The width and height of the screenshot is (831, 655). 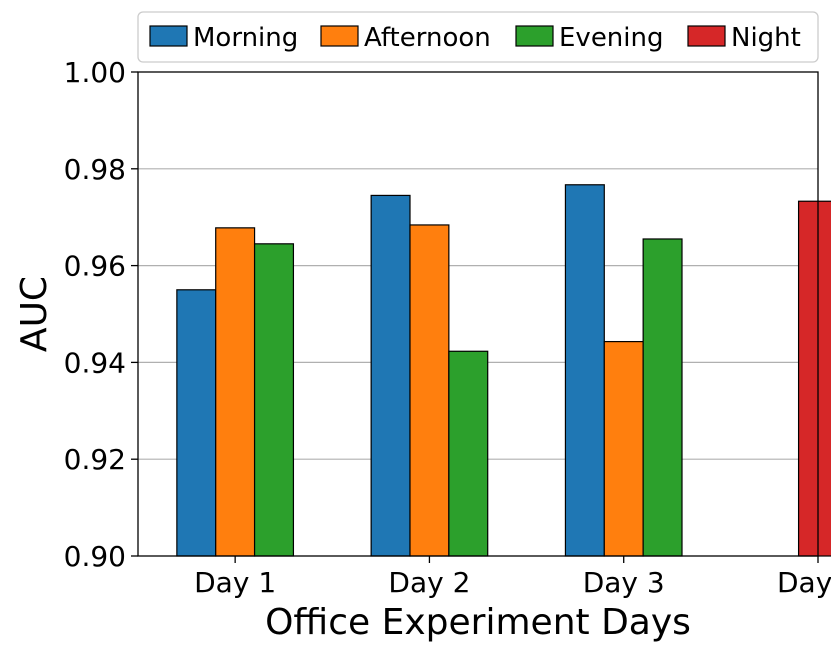 What do you see at coordinates (245, 38) in the screenshot?
I see `legend-label: Morning` at bounding box center [245, 38].